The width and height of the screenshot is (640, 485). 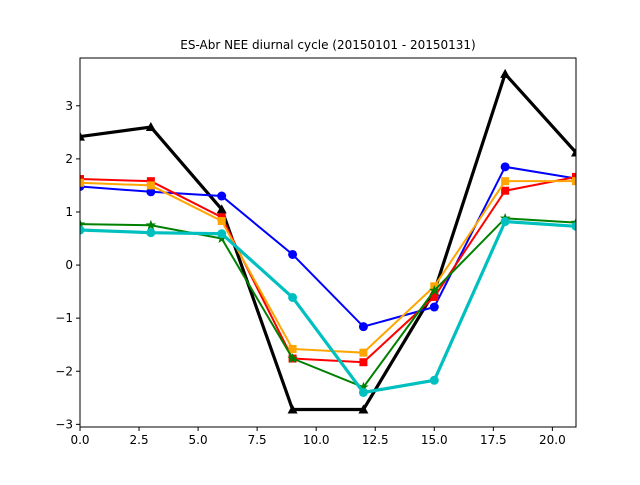 I want to click on y-tick-label: 1, so click(x=69, y=212).